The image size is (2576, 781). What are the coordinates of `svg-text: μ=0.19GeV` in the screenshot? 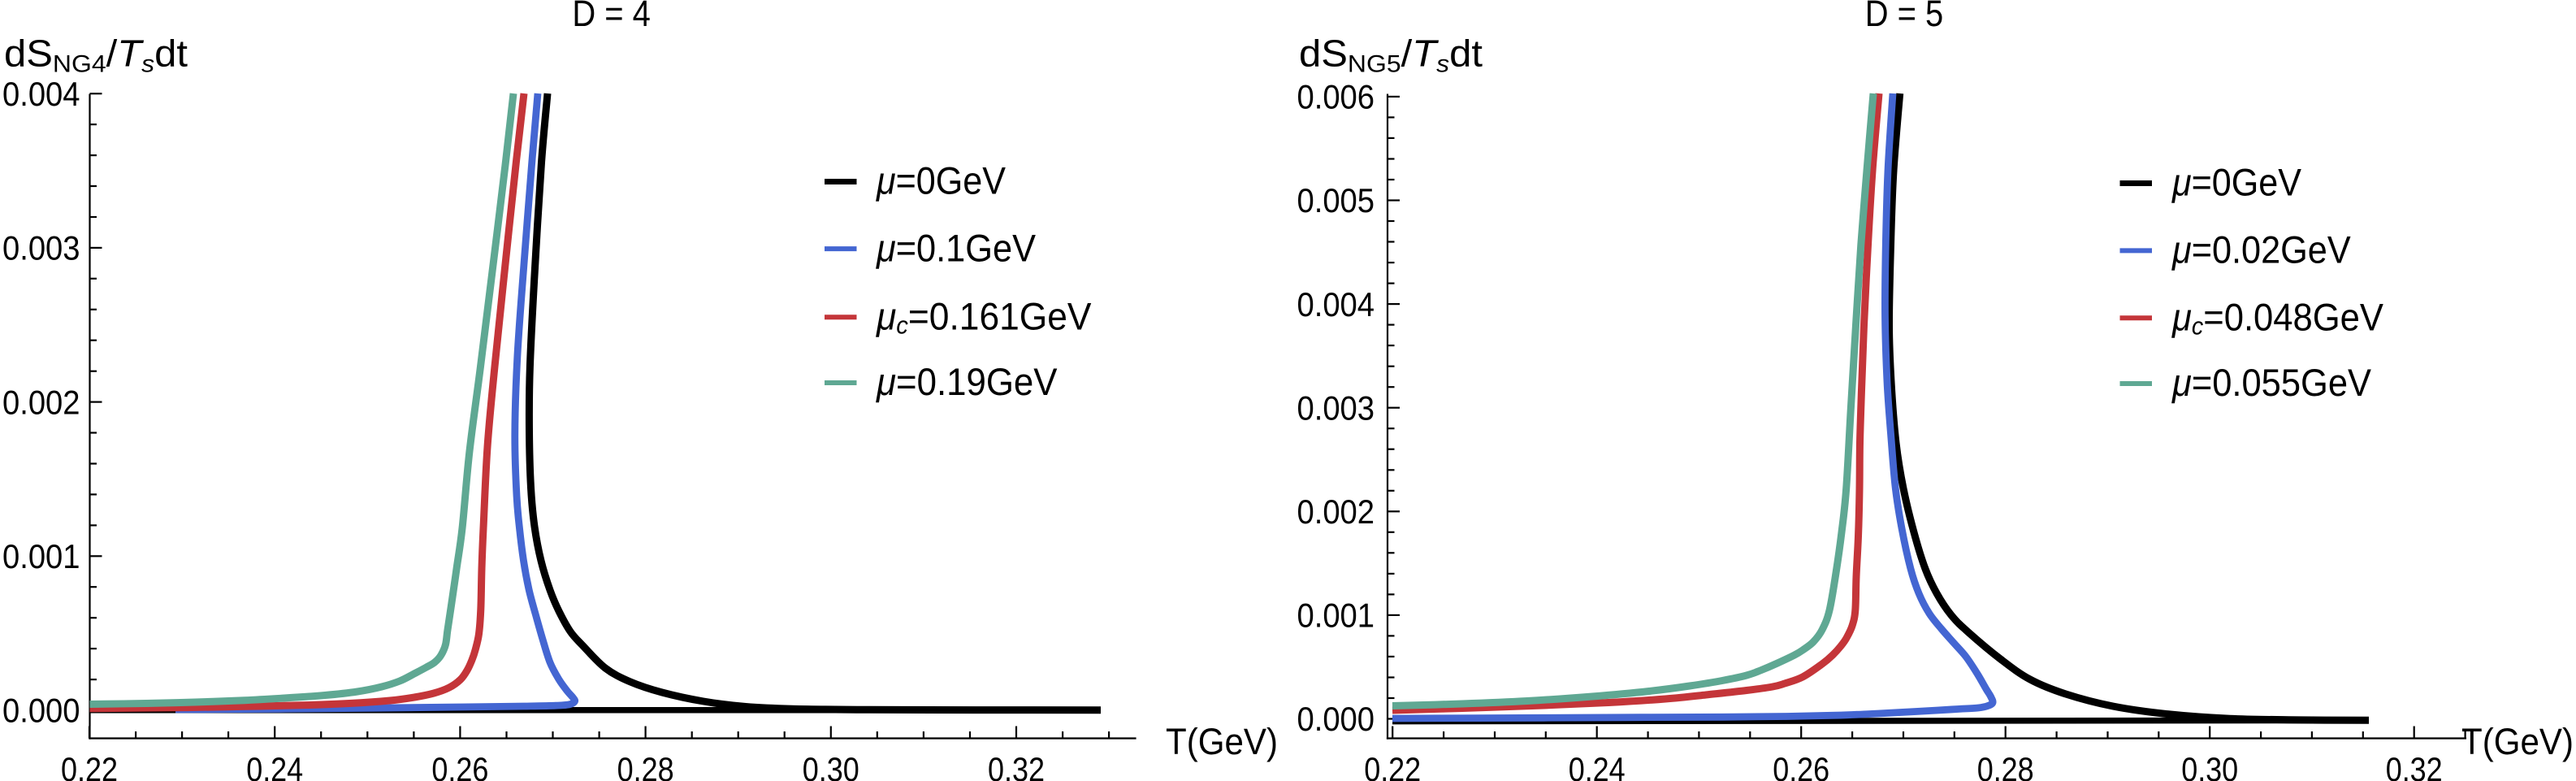 It's located at (967, 381).